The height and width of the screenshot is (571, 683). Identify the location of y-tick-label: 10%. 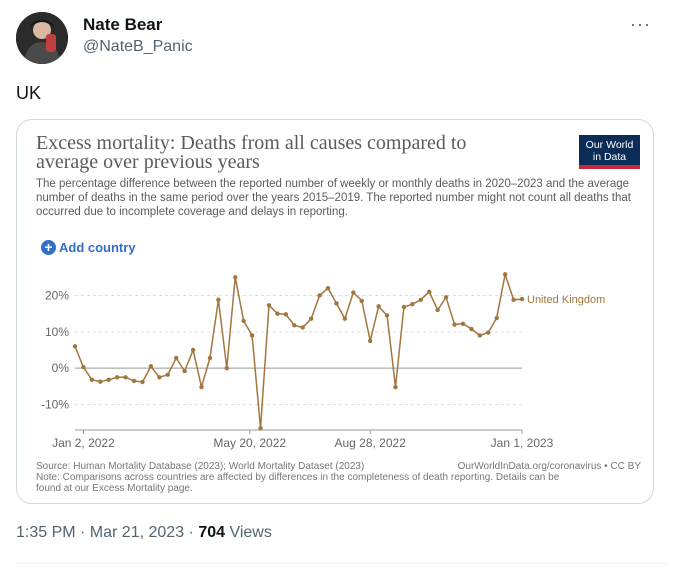
(57, 332).